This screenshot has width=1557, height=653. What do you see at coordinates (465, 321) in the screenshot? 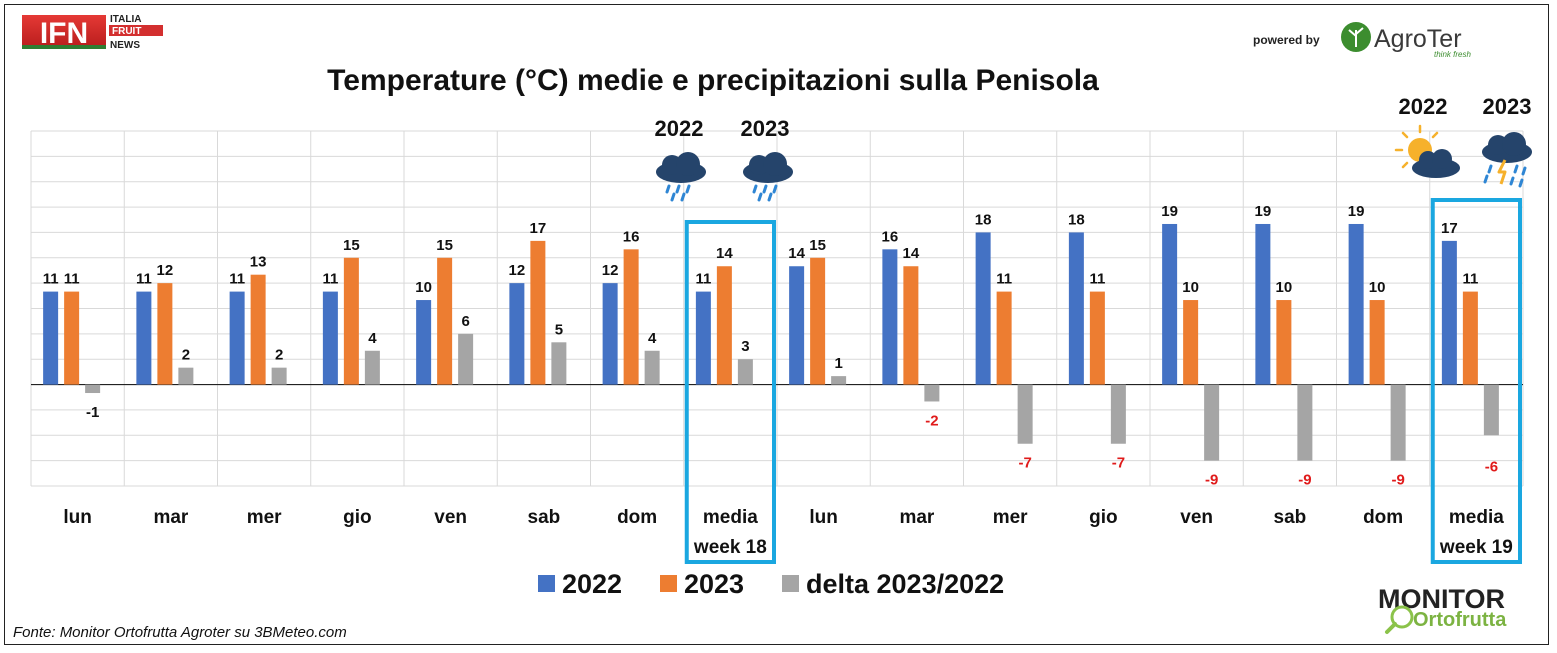
I see `data-label-delta-4: 6` at bounding box center [465, 321].